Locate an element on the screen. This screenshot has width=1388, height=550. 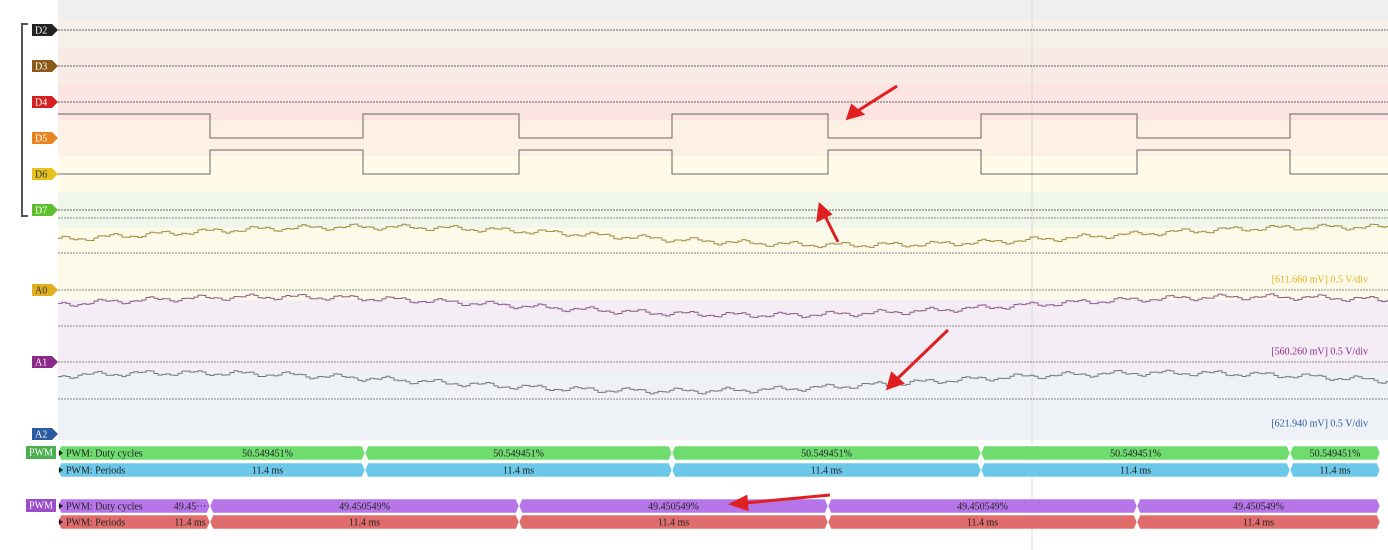
decoder-value: 49.45··· is located at coordinates (190, 506).